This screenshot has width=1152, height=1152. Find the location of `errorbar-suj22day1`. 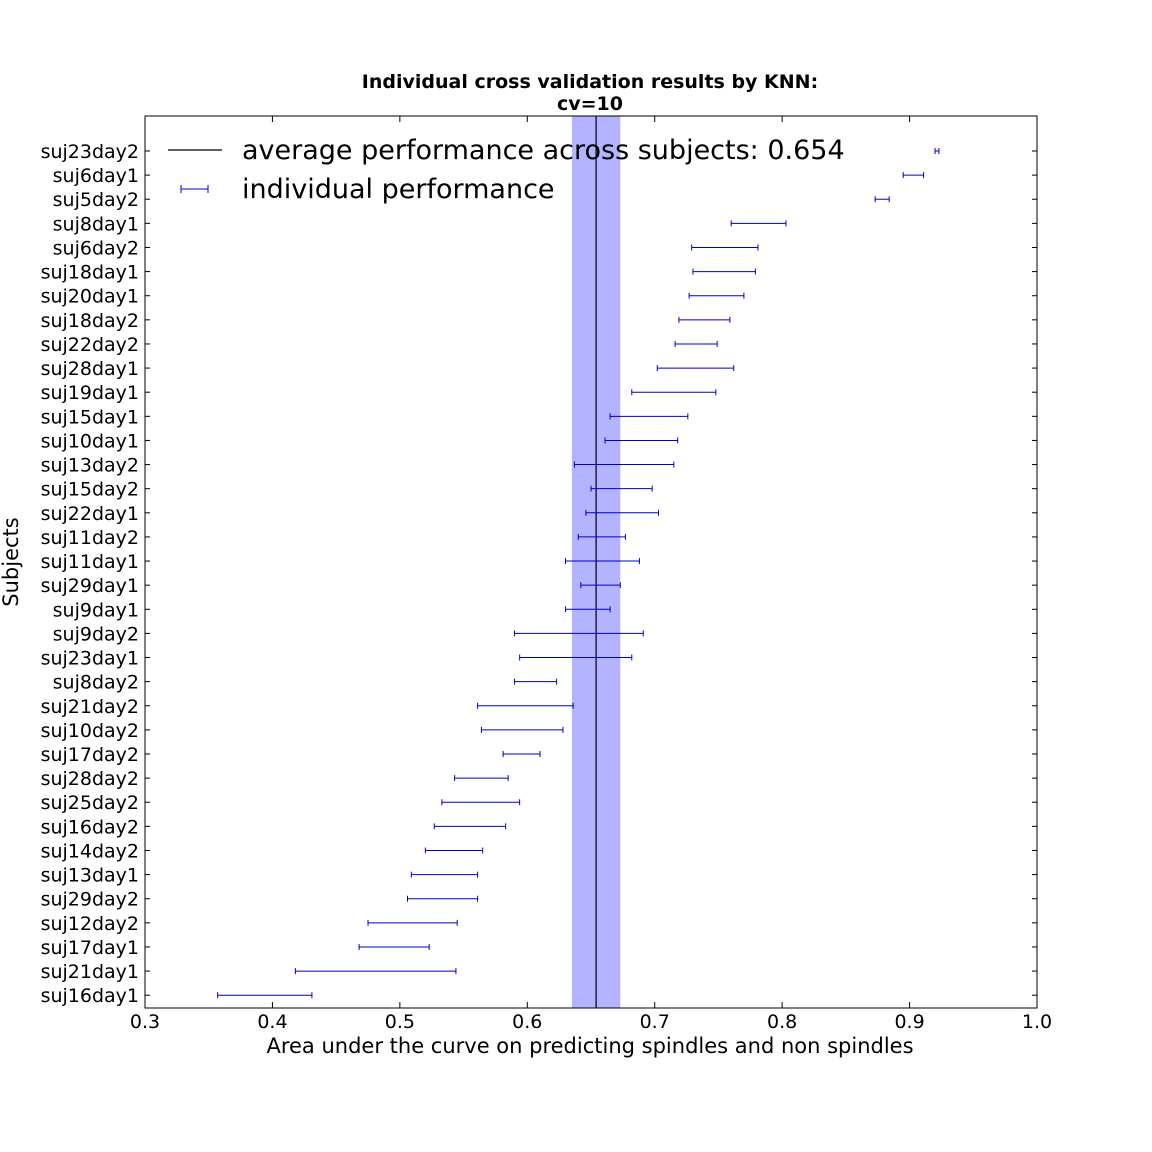

errorbar-suj22day1 is located at coordinates (622, 512).